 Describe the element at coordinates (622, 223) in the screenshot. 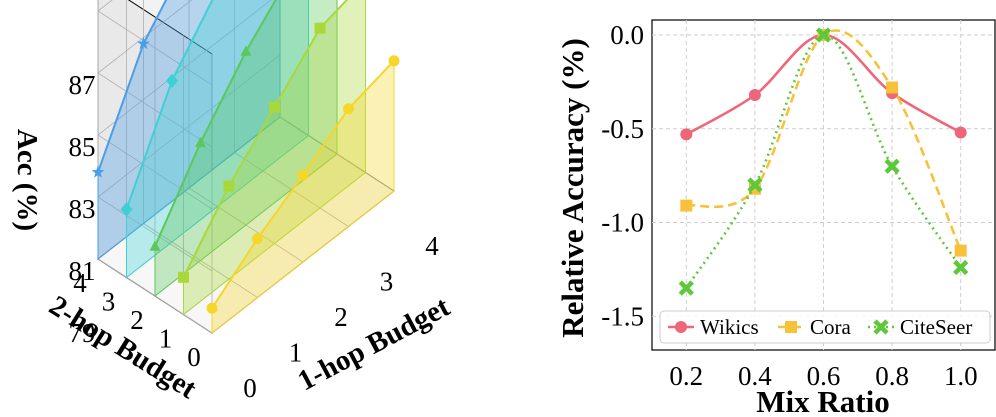

I see `y-tick-label: -1.0` at that location.